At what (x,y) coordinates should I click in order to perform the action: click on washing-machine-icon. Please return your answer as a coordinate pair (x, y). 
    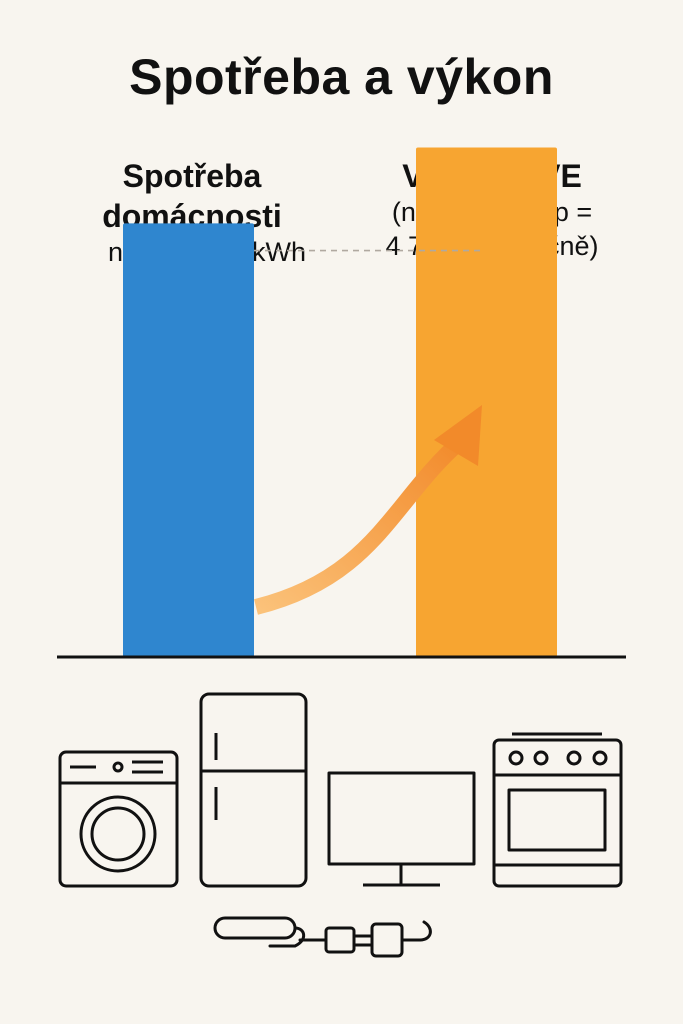
    Looking at the image, I should click on (118, 819).